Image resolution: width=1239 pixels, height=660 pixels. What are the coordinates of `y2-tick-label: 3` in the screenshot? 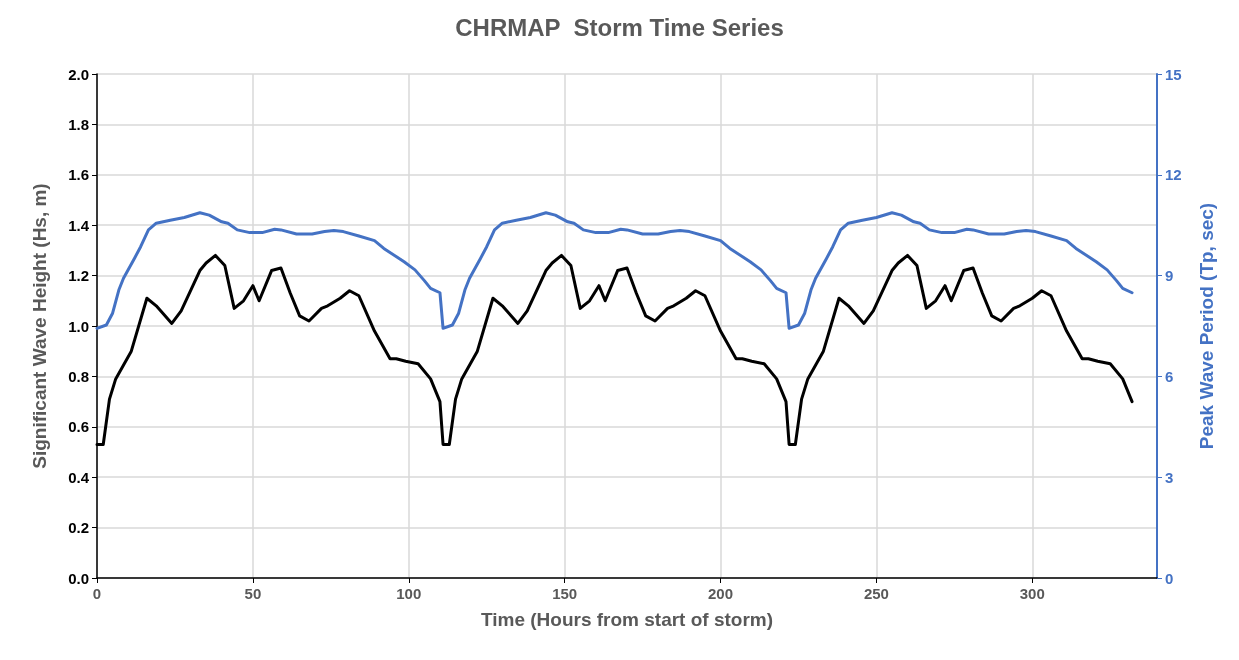 It's located at (1169, 477).